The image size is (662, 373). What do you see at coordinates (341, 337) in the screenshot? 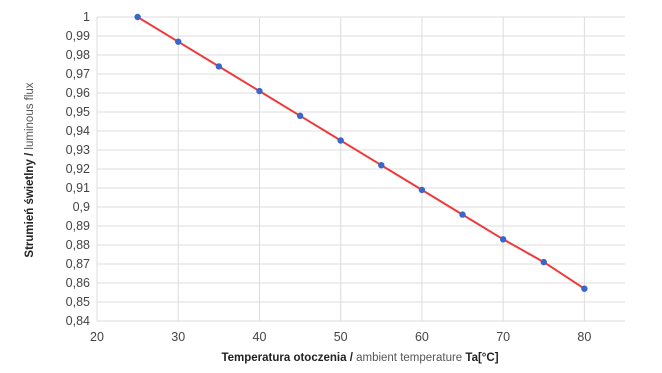
I see `x-tick-label: 50` at bounding box center [341, 337].